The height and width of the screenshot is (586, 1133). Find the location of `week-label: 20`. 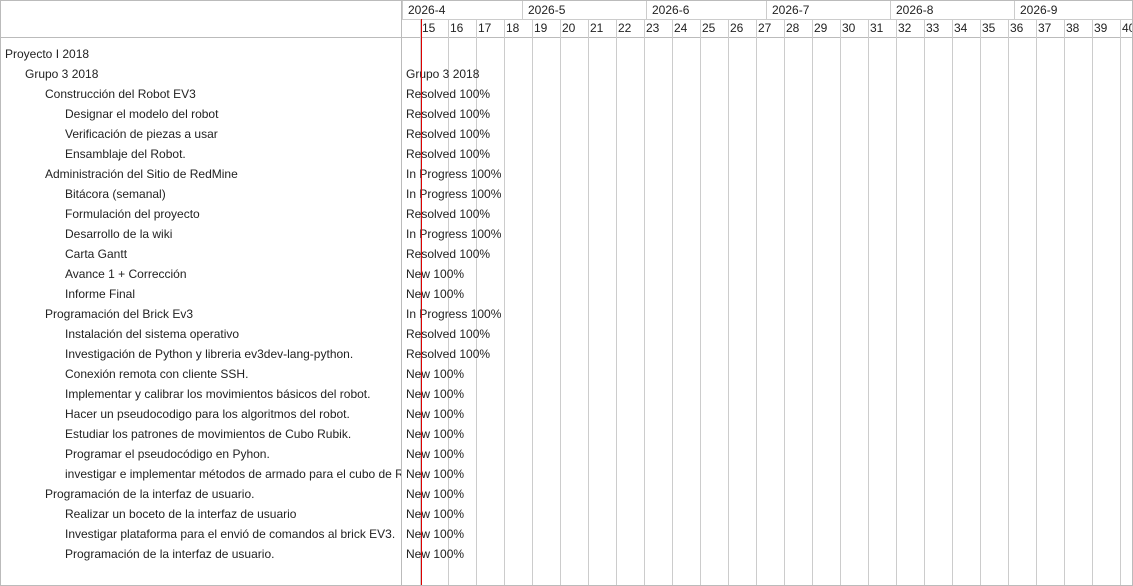

week-label: 20 is located at coordinates (569, 28).